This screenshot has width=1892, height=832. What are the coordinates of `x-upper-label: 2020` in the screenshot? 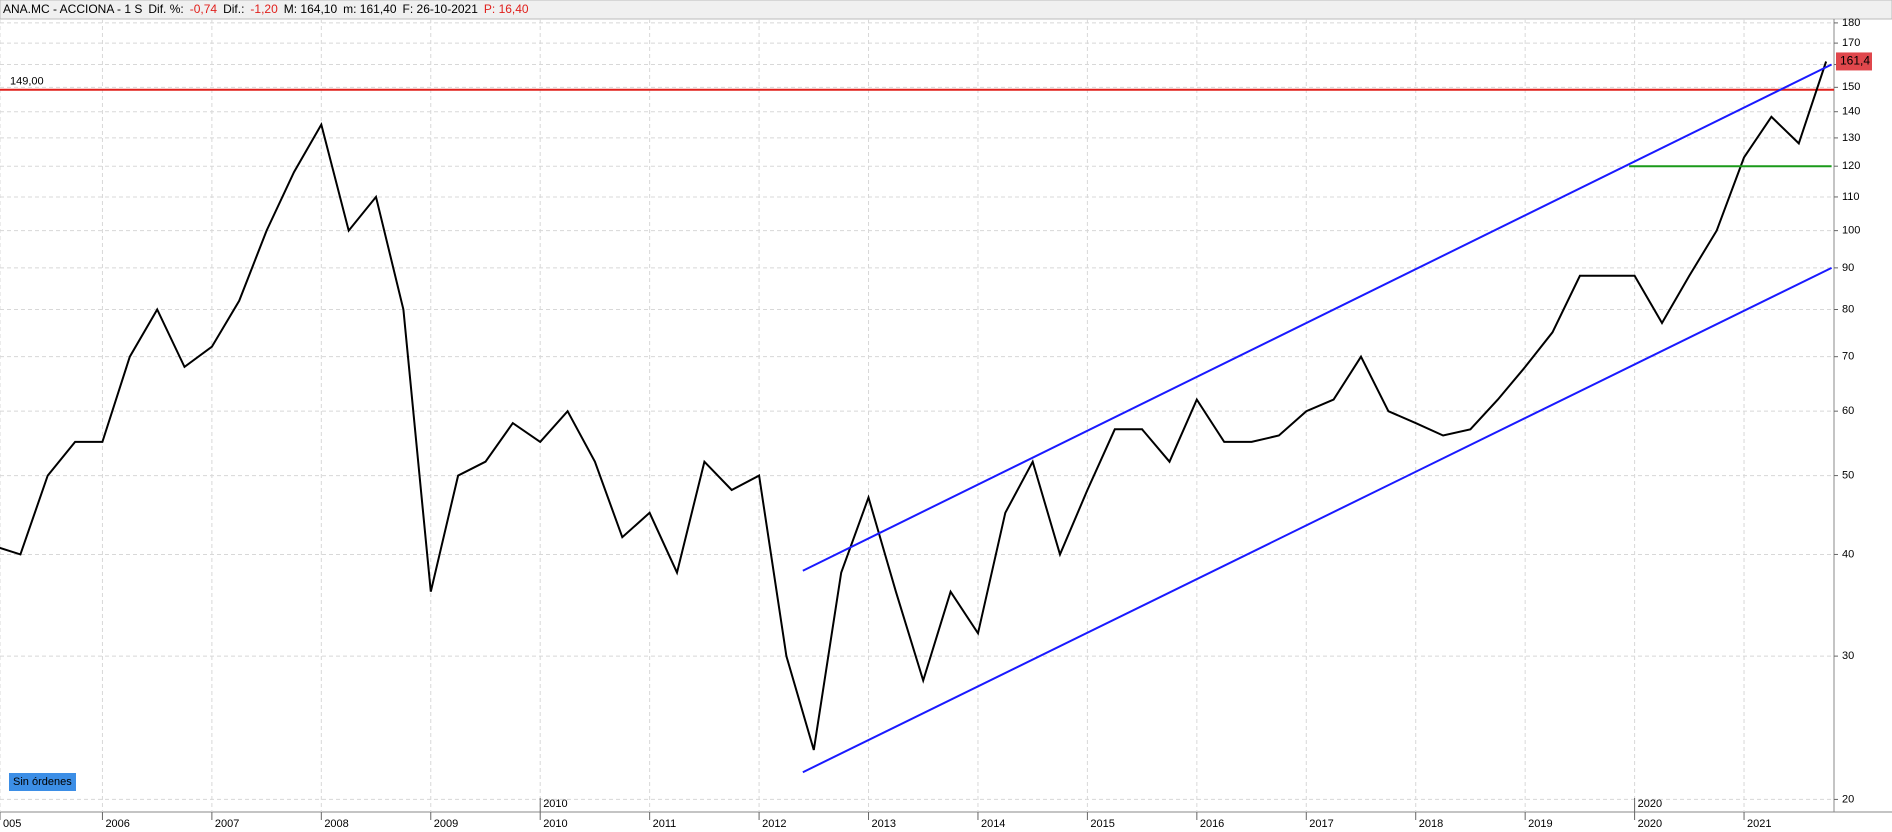 It's located at (1650, 804).